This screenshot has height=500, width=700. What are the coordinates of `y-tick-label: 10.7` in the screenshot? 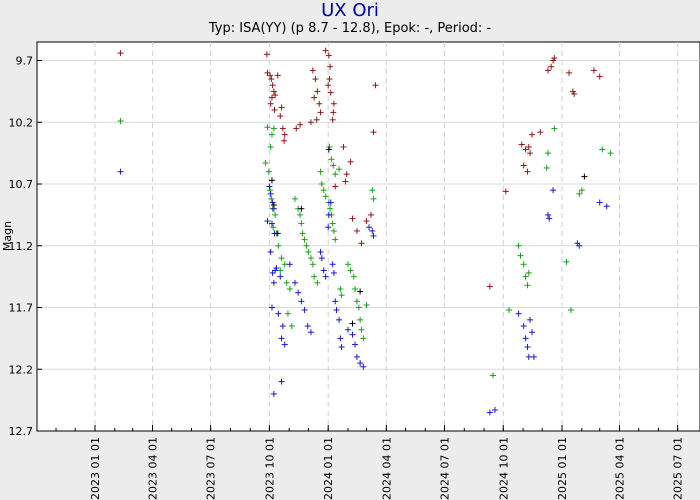 It's located at (21, 184).